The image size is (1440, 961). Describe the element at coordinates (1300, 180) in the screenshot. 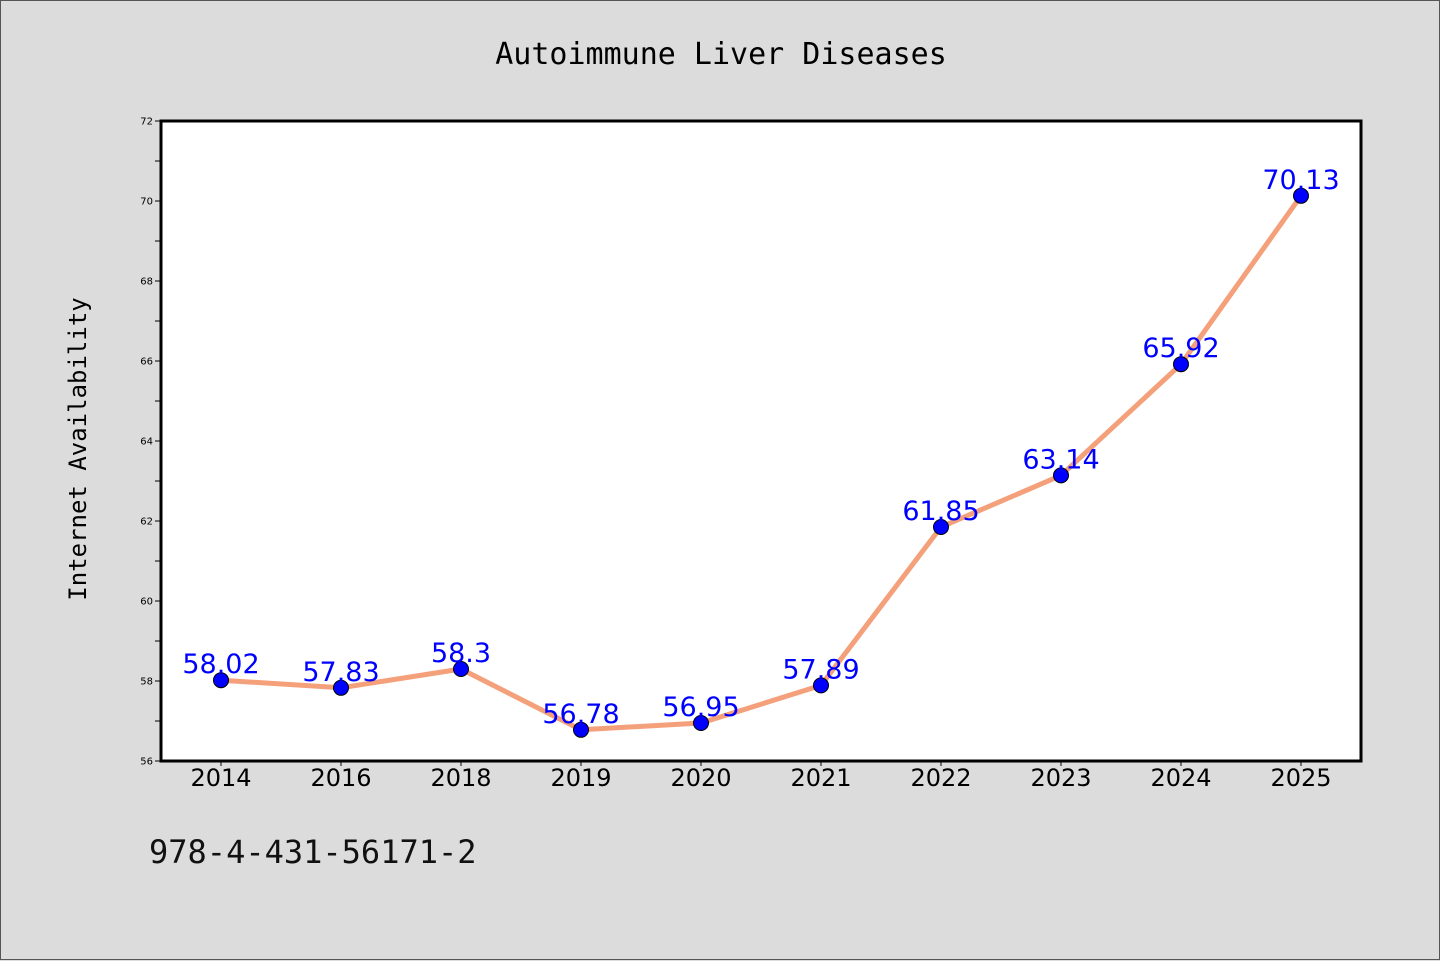

I see `data-label: 70.13` at that location.